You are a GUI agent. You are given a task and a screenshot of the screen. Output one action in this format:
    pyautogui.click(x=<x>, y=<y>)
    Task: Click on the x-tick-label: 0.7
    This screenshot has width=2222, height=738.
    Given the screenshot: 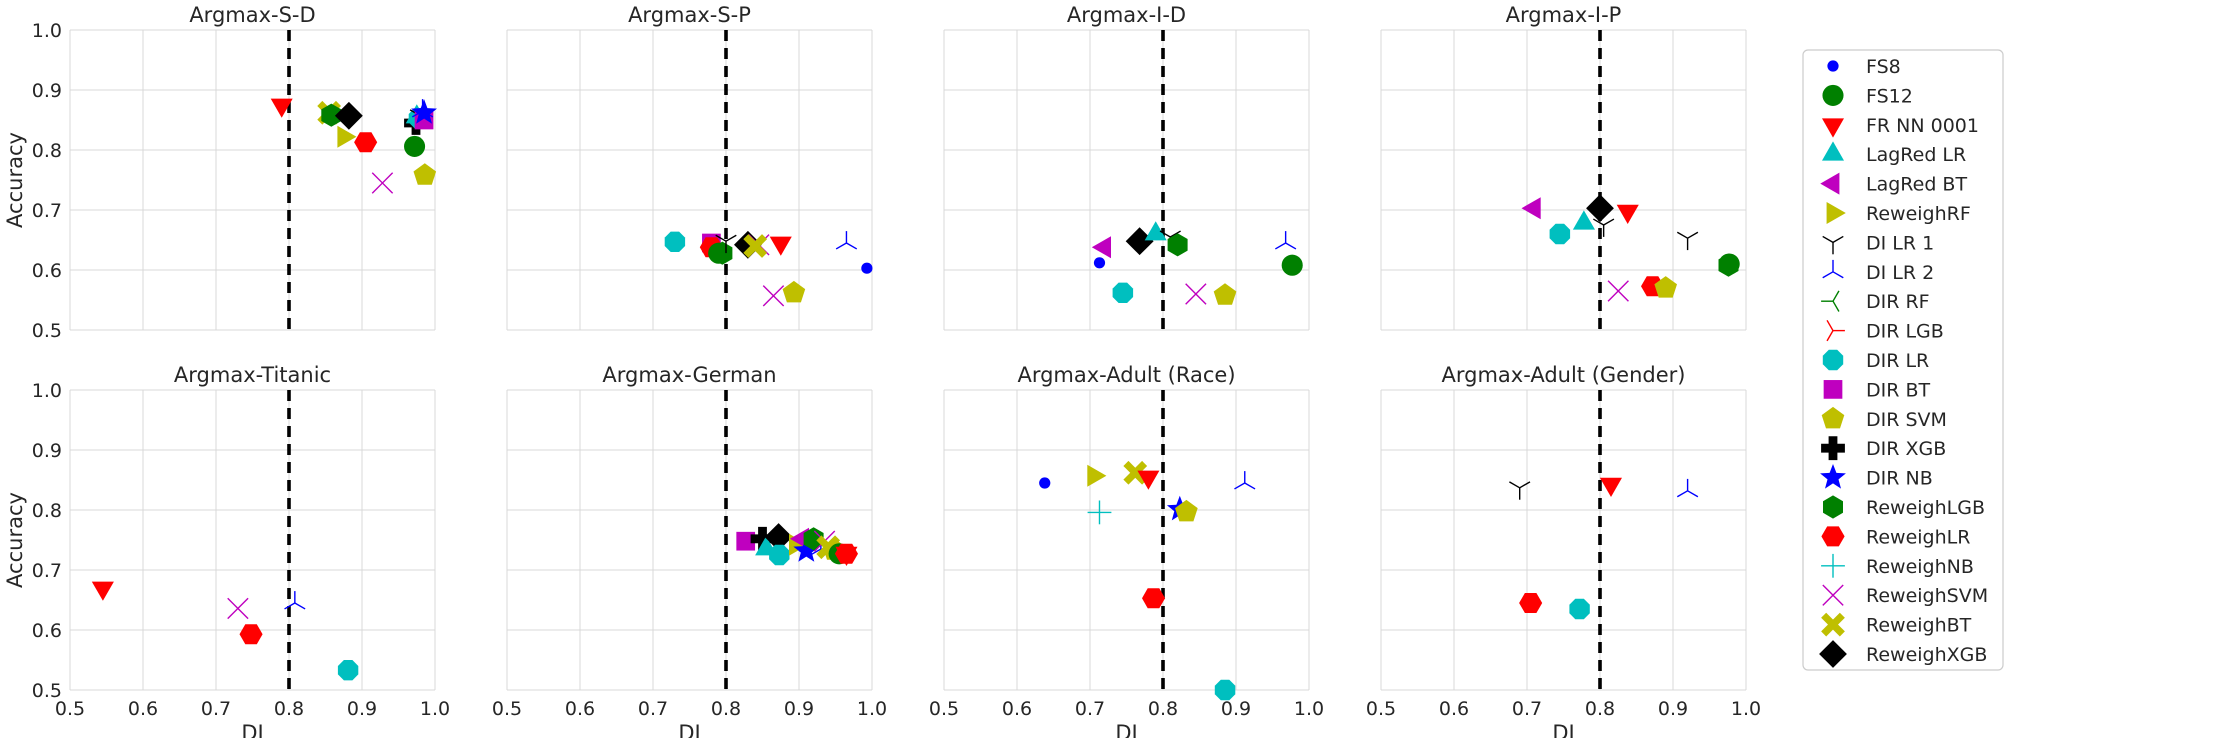 What is the action you would take?
    pyautogui.click(x=216, y=709)
    